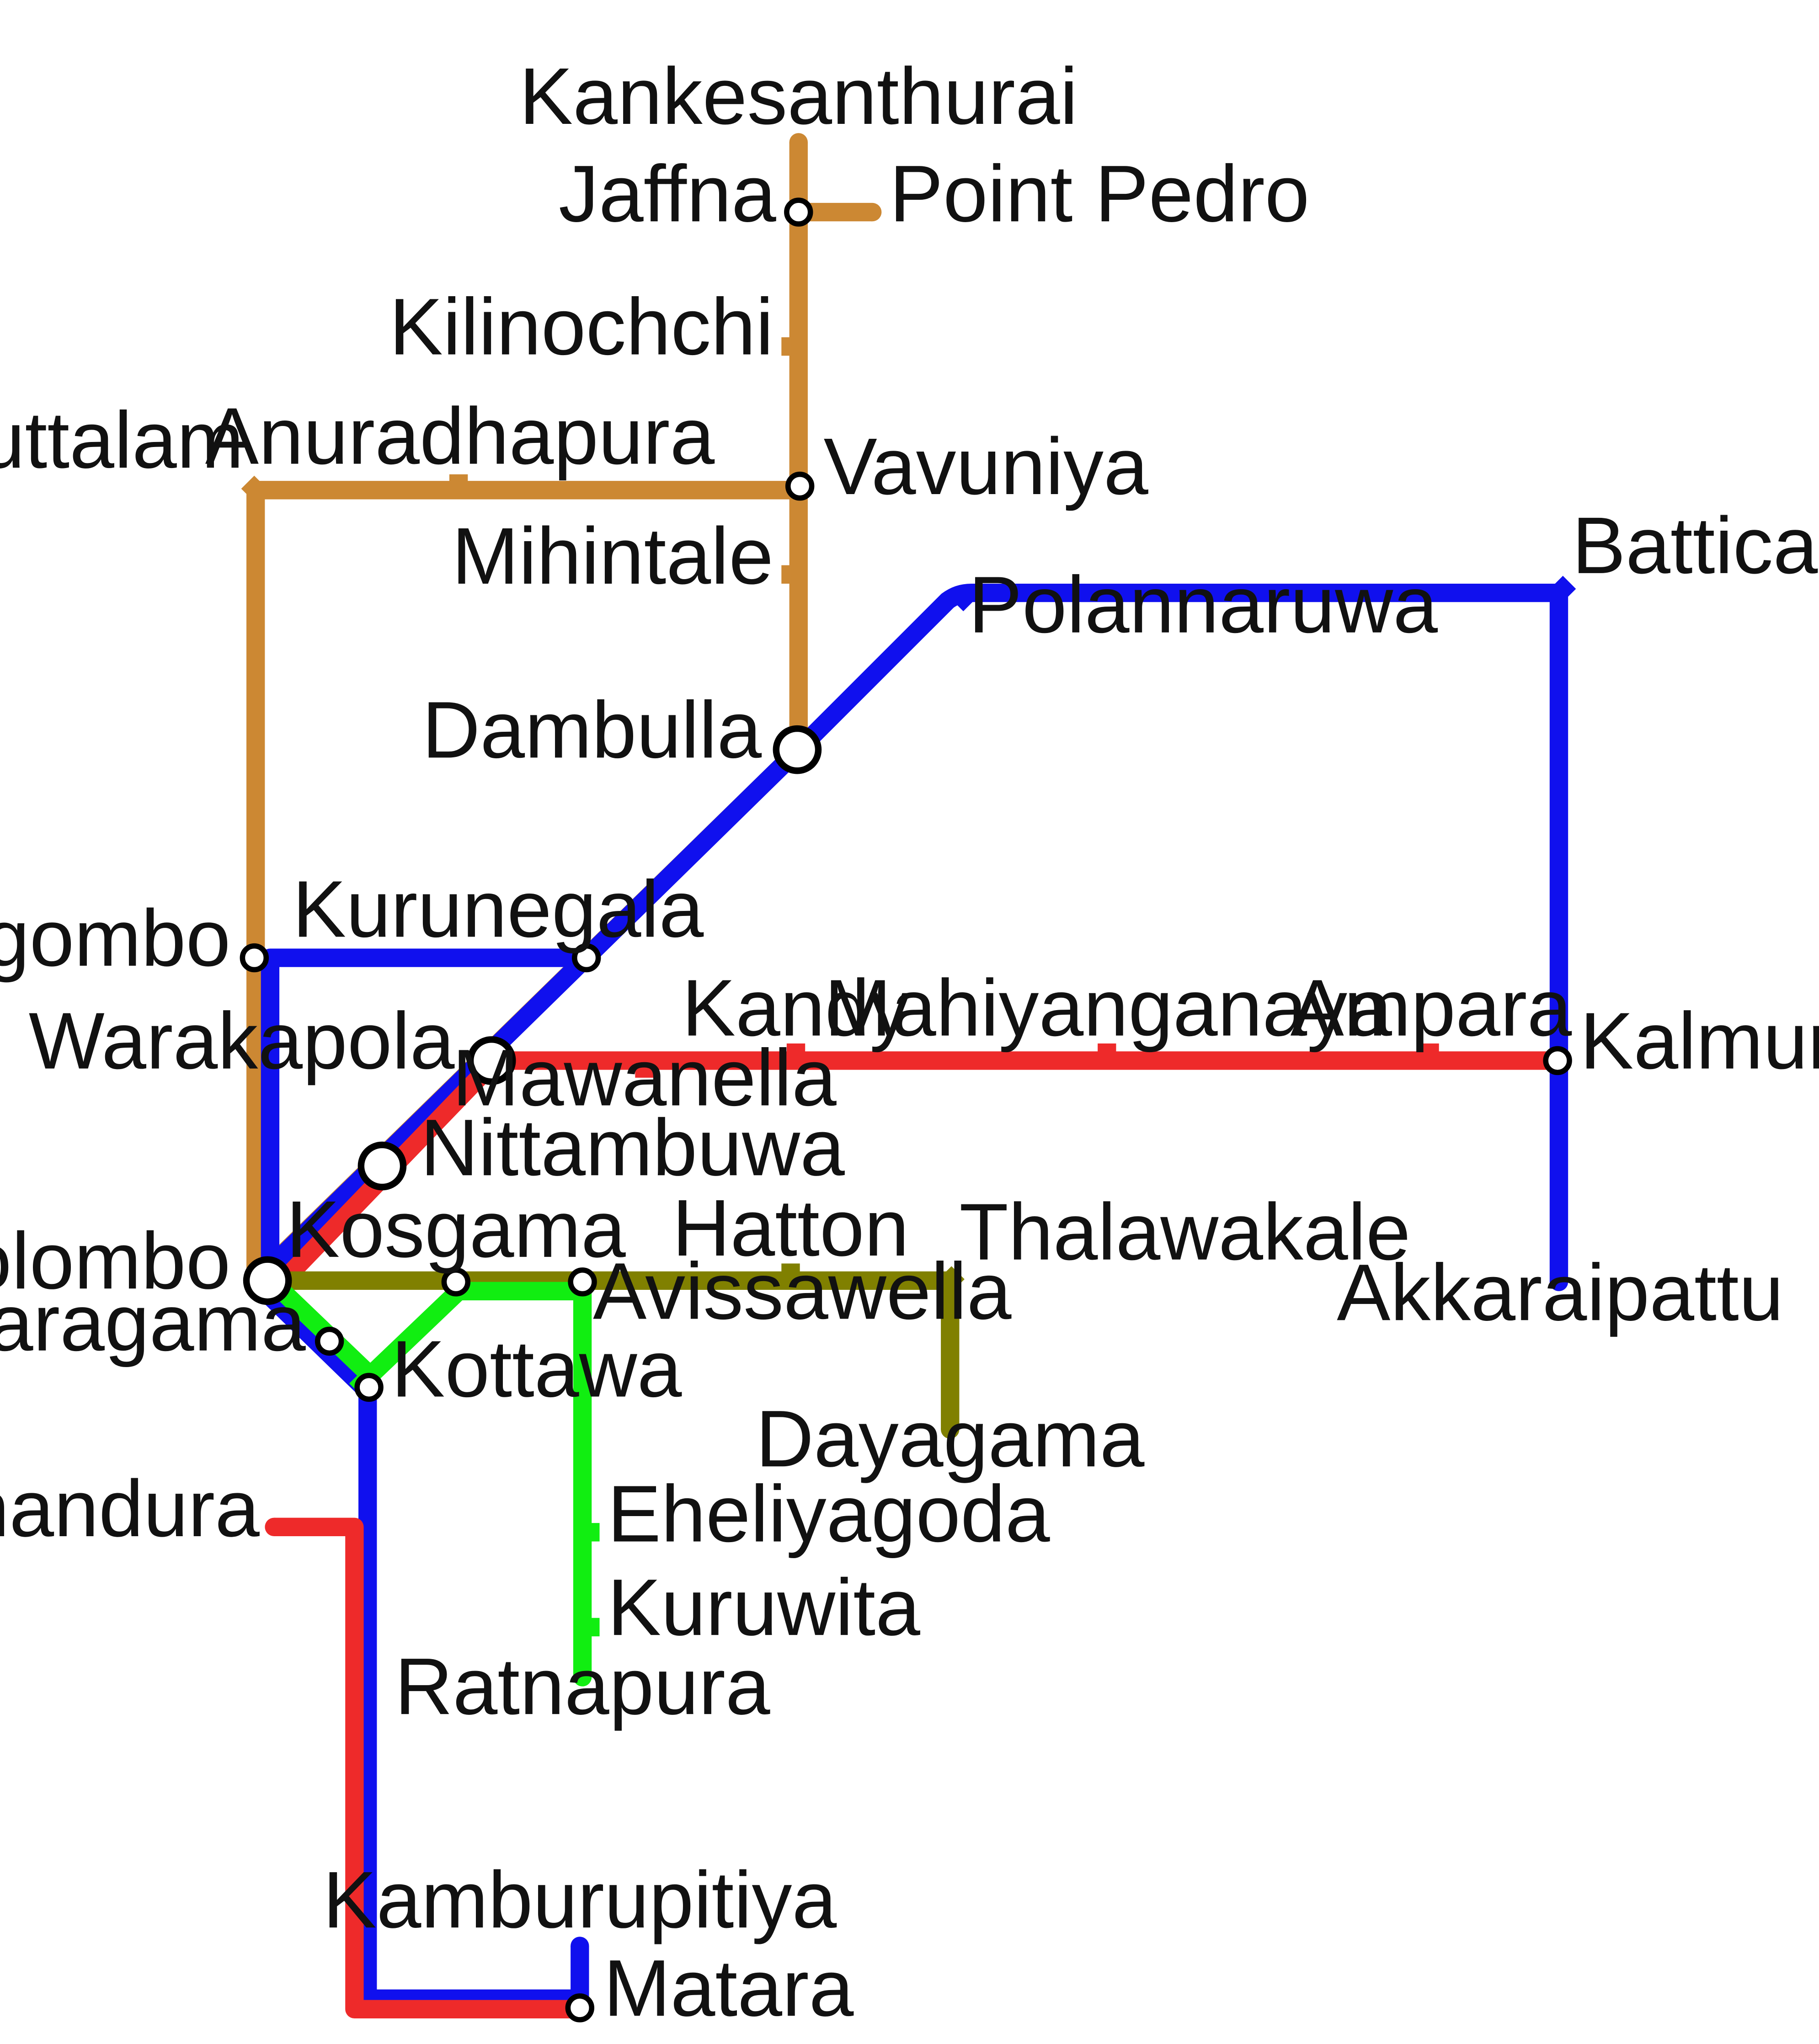  I want to click on kalmunai-label: Kalmunai, so click(1699, 1041).